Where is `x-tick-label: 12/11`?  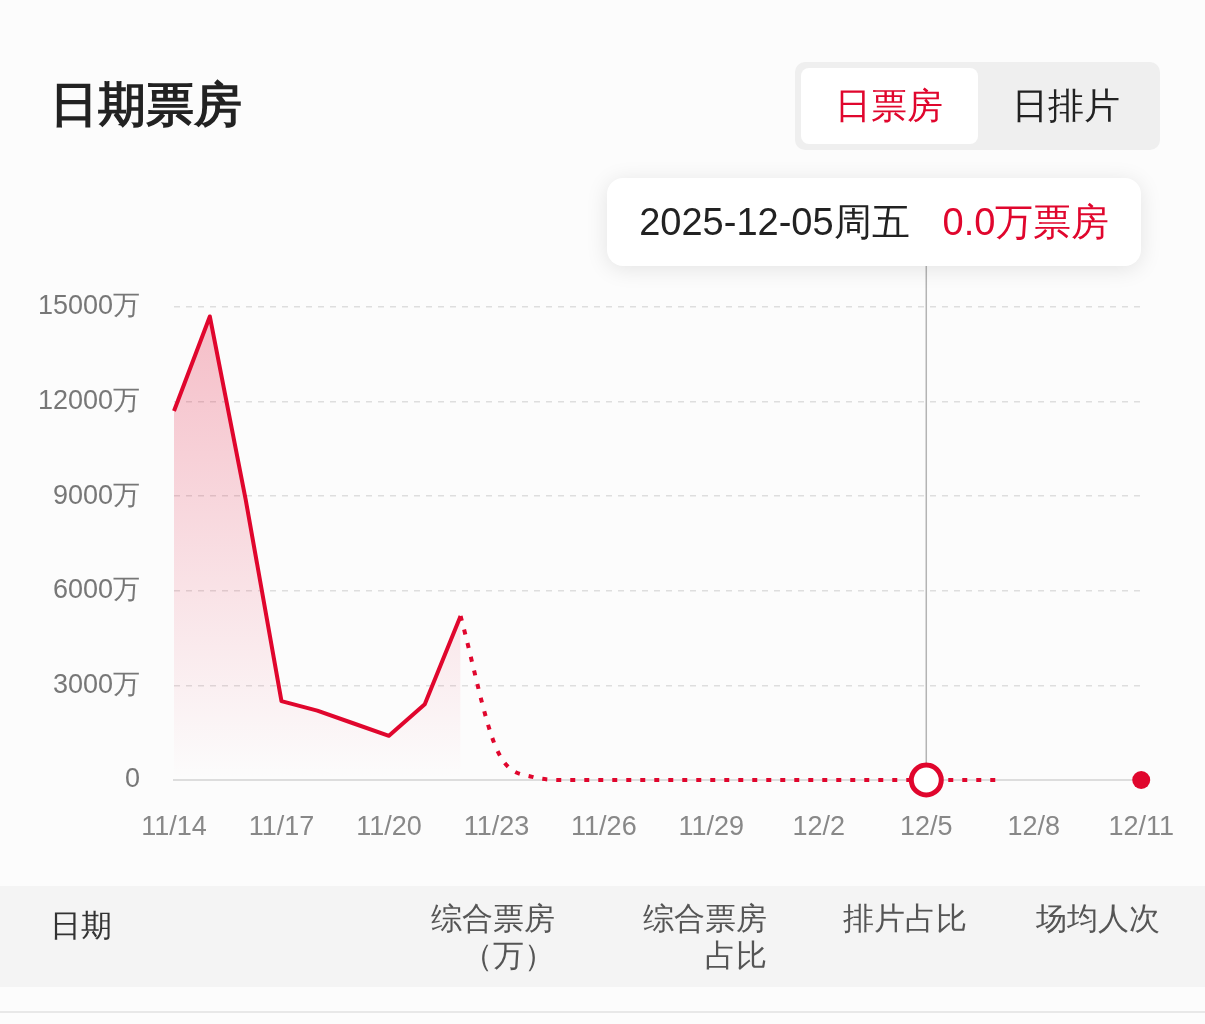
x-tick-label: 12/11 is located at coordinates (1141, 825).